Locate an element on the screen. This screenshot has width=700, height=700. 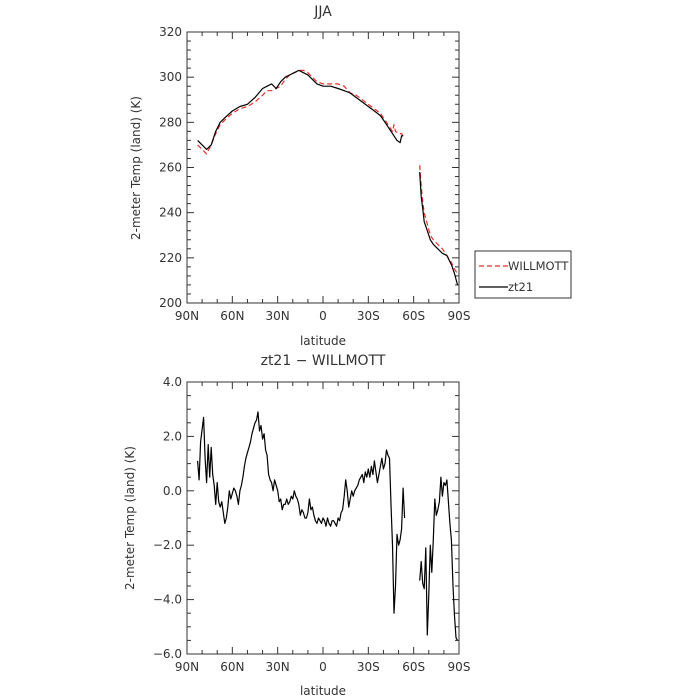
bottom-y-axis-label: 2-meter Temp (land) (K) is located at coordinates (130, 518).